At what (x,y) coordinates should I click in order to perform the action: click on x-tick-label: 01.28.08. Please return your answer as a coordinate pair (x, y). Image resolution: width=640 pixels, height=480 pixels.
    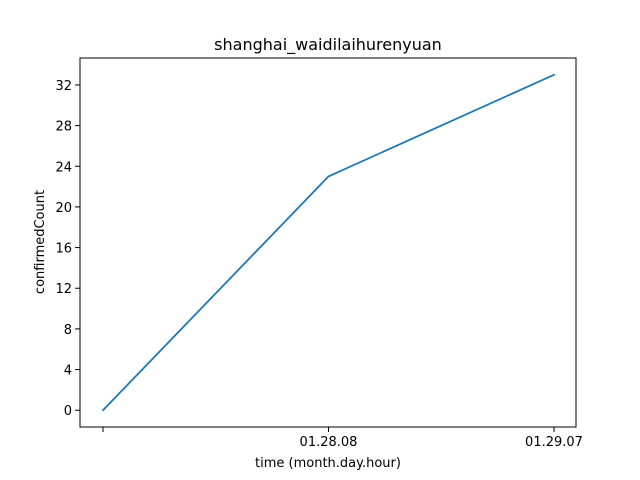
    Looking at the image, I should click on (329, 442).